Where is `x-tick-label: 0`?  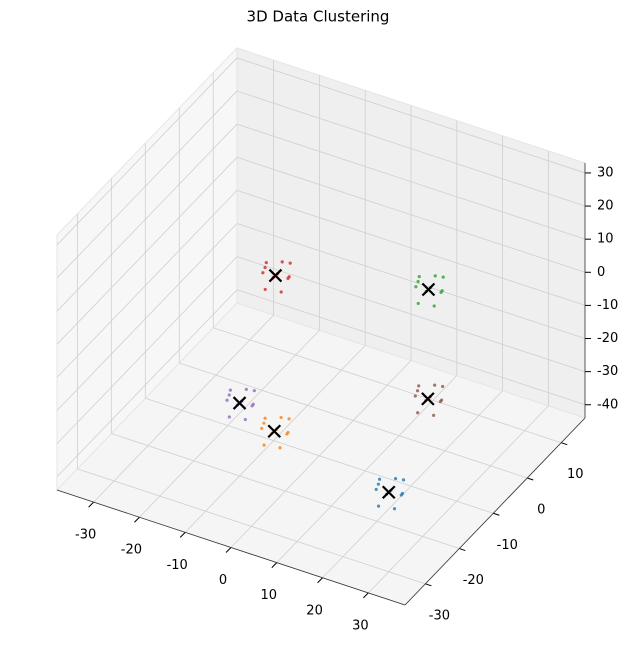 x-tick-label: 0 is located at coordinates (223, 580).